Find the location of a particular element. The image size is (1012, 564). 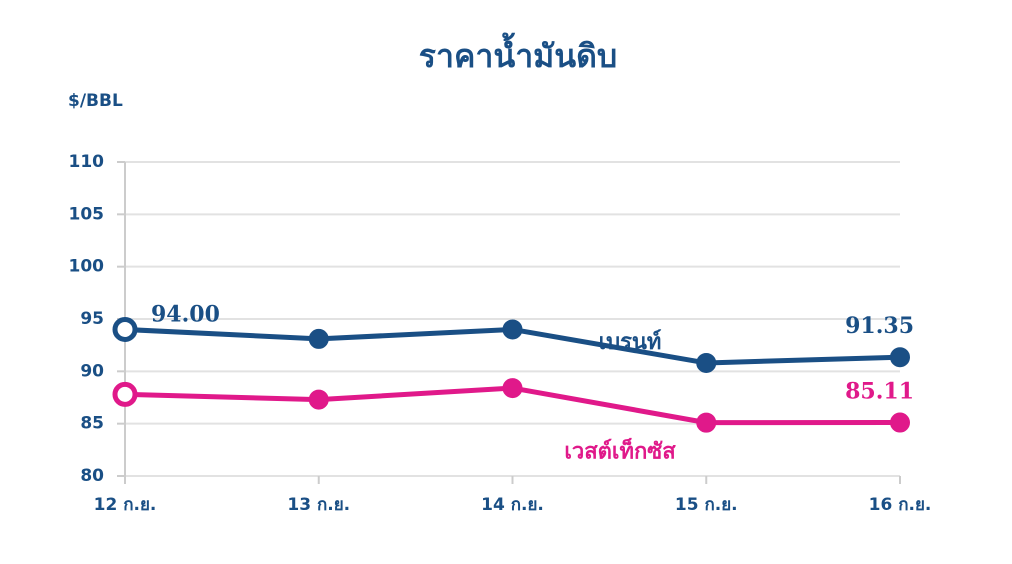

y-tick-label: 95 is located at coordinates (92, 319).